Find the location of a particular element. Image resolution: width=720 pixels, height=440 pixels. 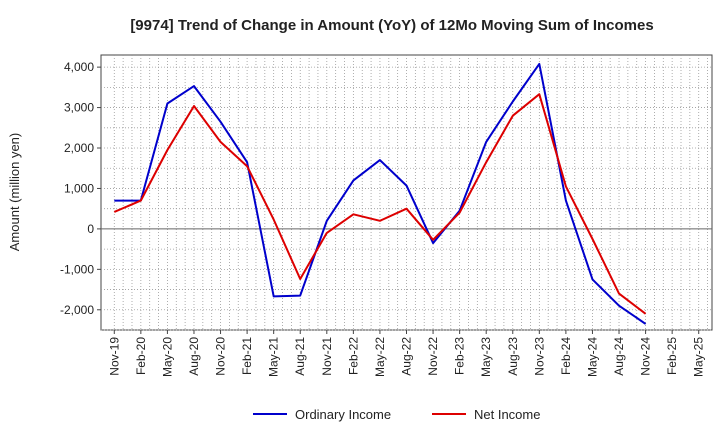

legend-label-ordinary-income: Ordinary Income is located at coordinates (343, 414).